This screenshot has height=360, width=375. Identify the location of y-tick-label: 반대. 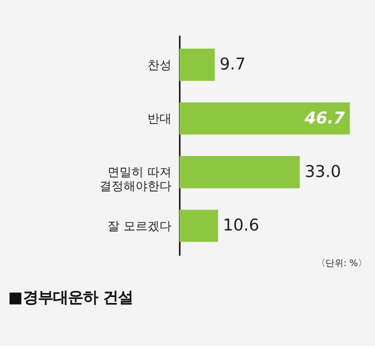
(160, 119).